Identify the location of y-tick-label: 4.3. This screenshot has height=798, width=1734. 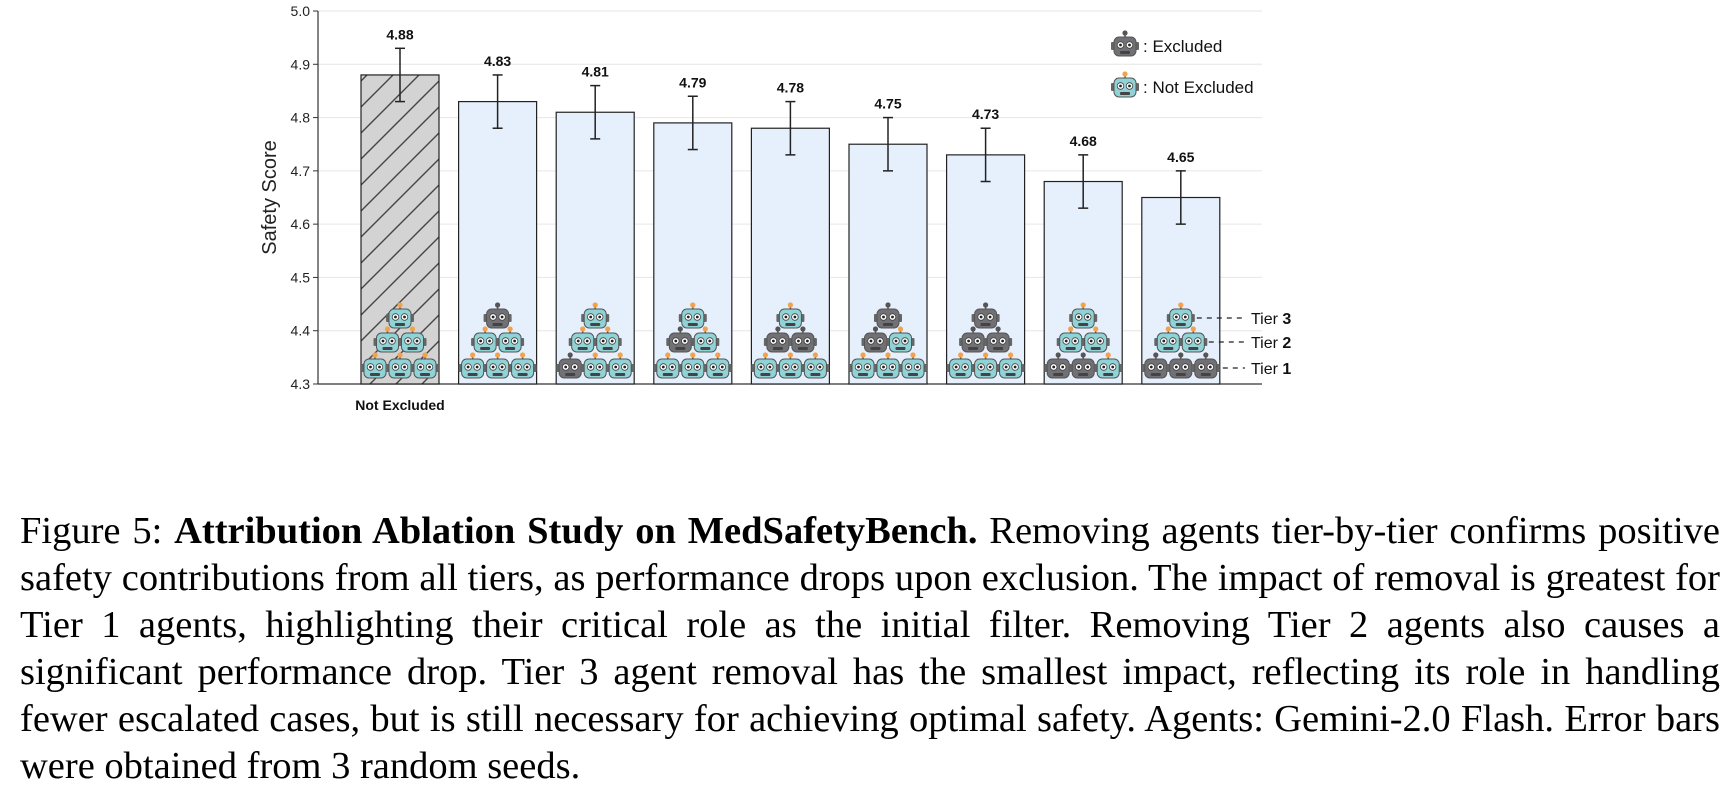
(301, 384).